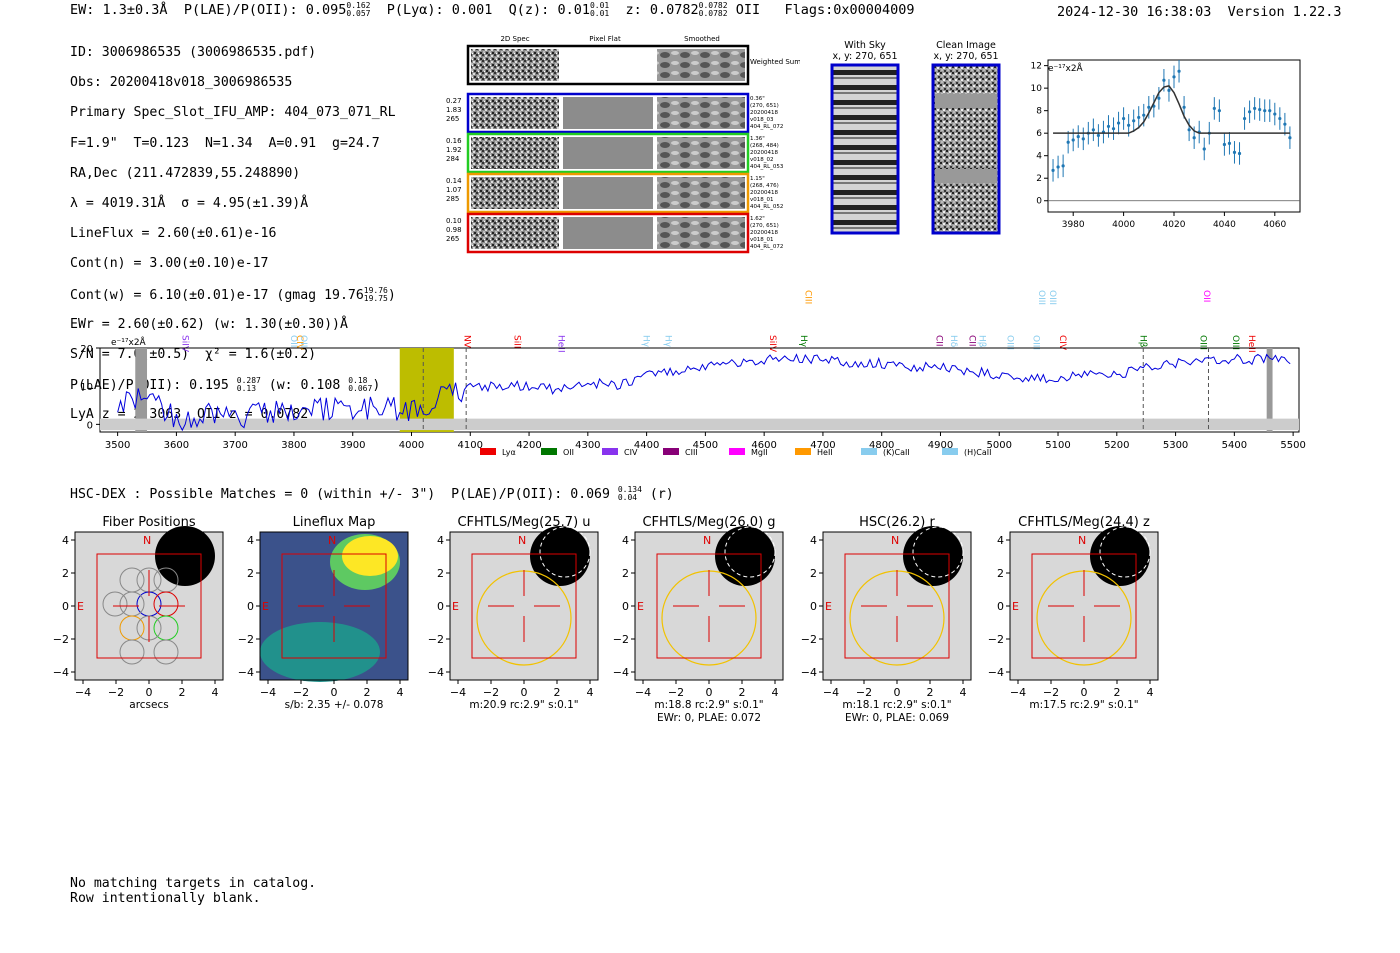  Describe the element at coordinates (234, 445) in the screenshot. I see `spectrum-xtick-label: 3700` at that location.